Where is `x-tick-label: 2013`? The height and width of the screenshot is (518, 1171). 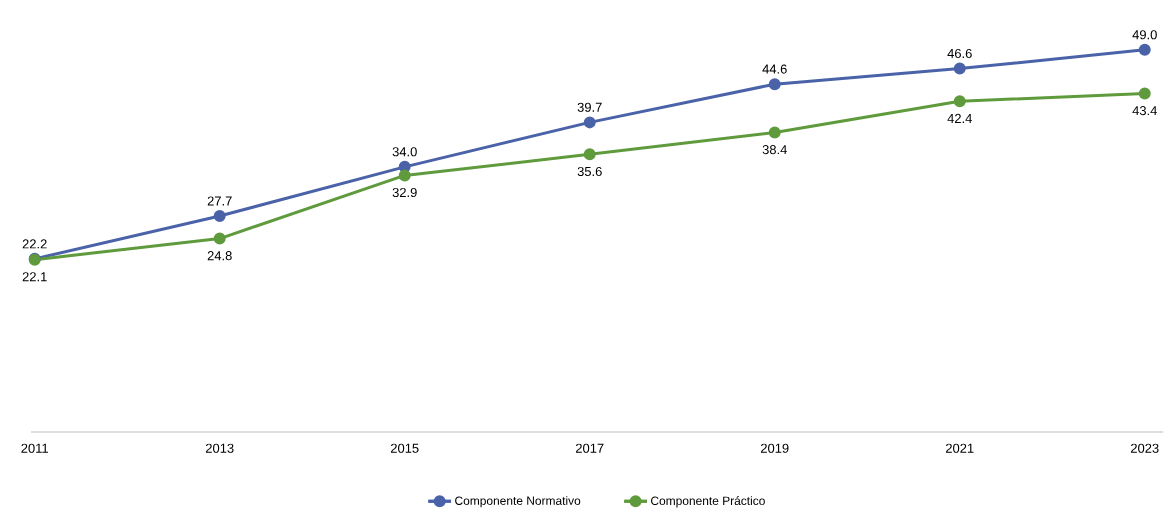
x-tick-label: 2013 is located at coordinates (219, 448).